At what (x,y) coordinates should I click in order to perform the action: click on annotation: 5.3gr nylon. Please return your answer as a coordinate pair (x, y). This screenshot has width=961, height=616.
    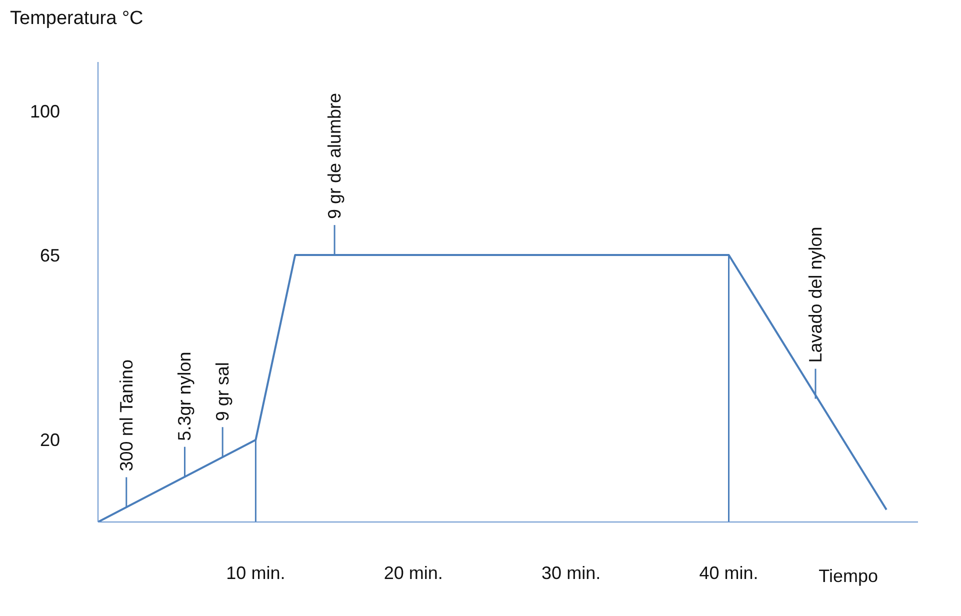
    Looking at the image, I should click on (184, 396).